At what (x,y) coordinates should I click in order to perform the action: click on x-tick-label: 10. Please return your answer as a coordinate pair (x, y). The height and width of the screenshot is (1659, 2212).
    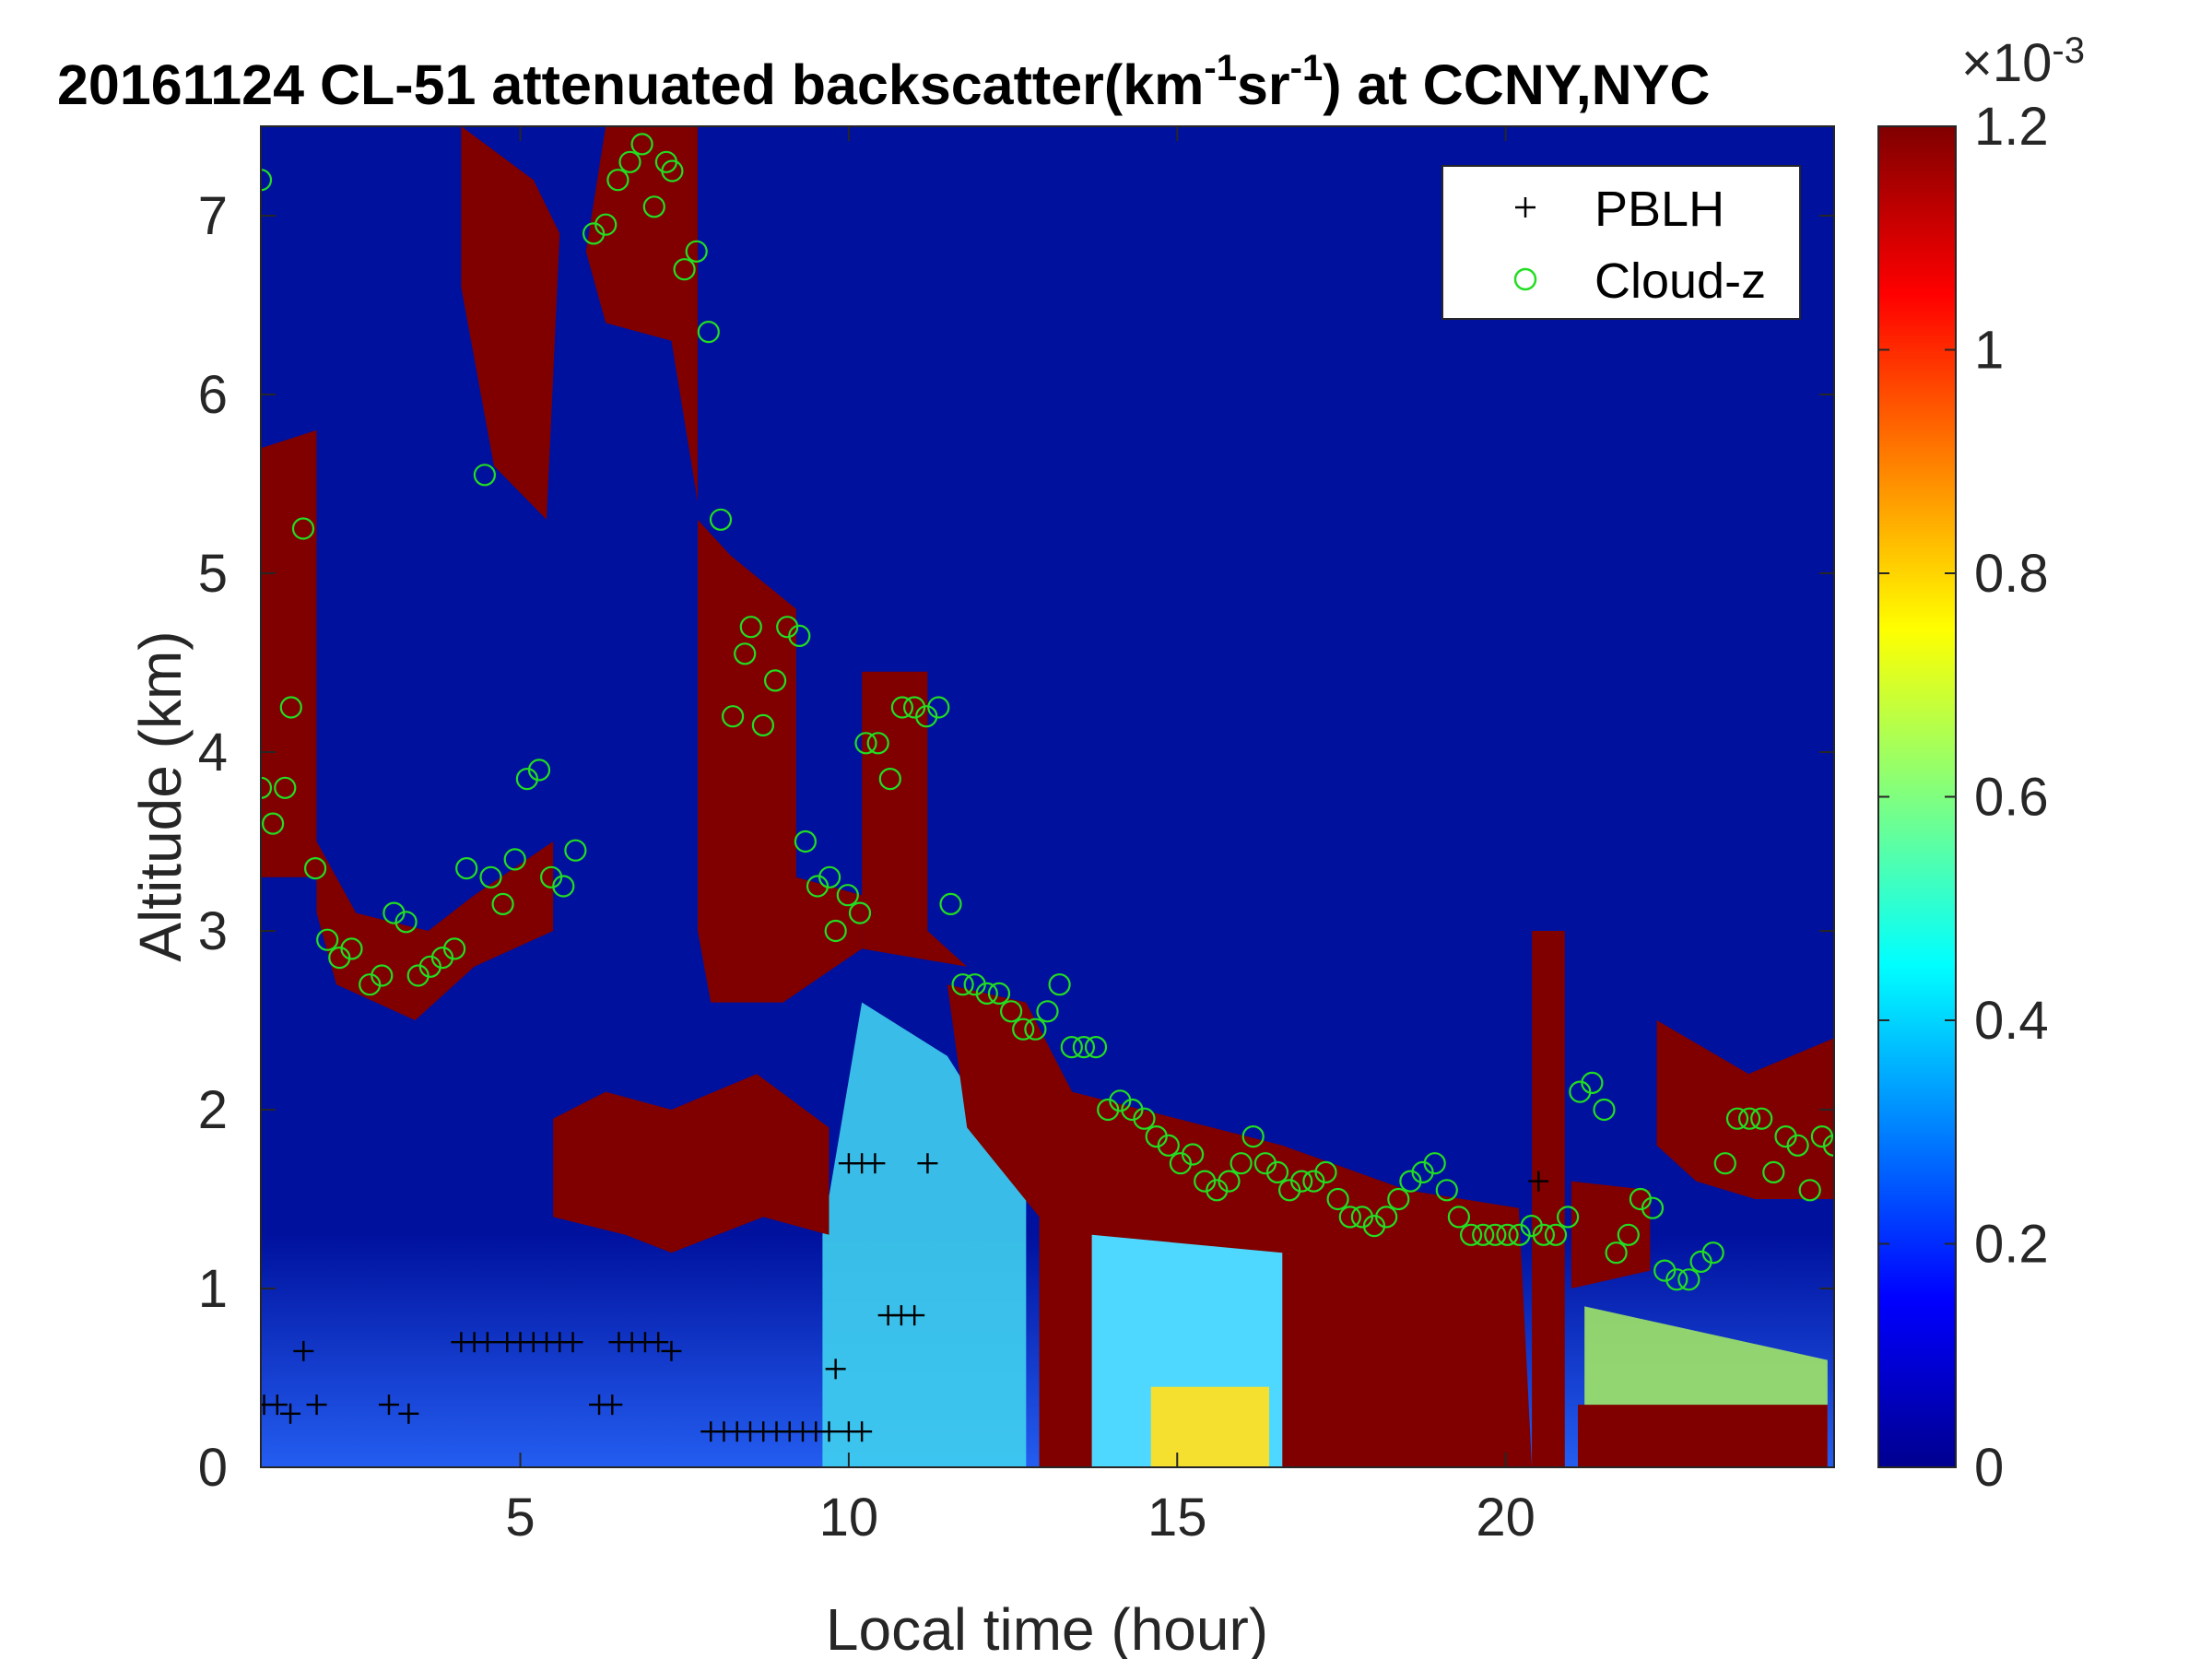
    Looking at the image, I should click on (849, 1517).